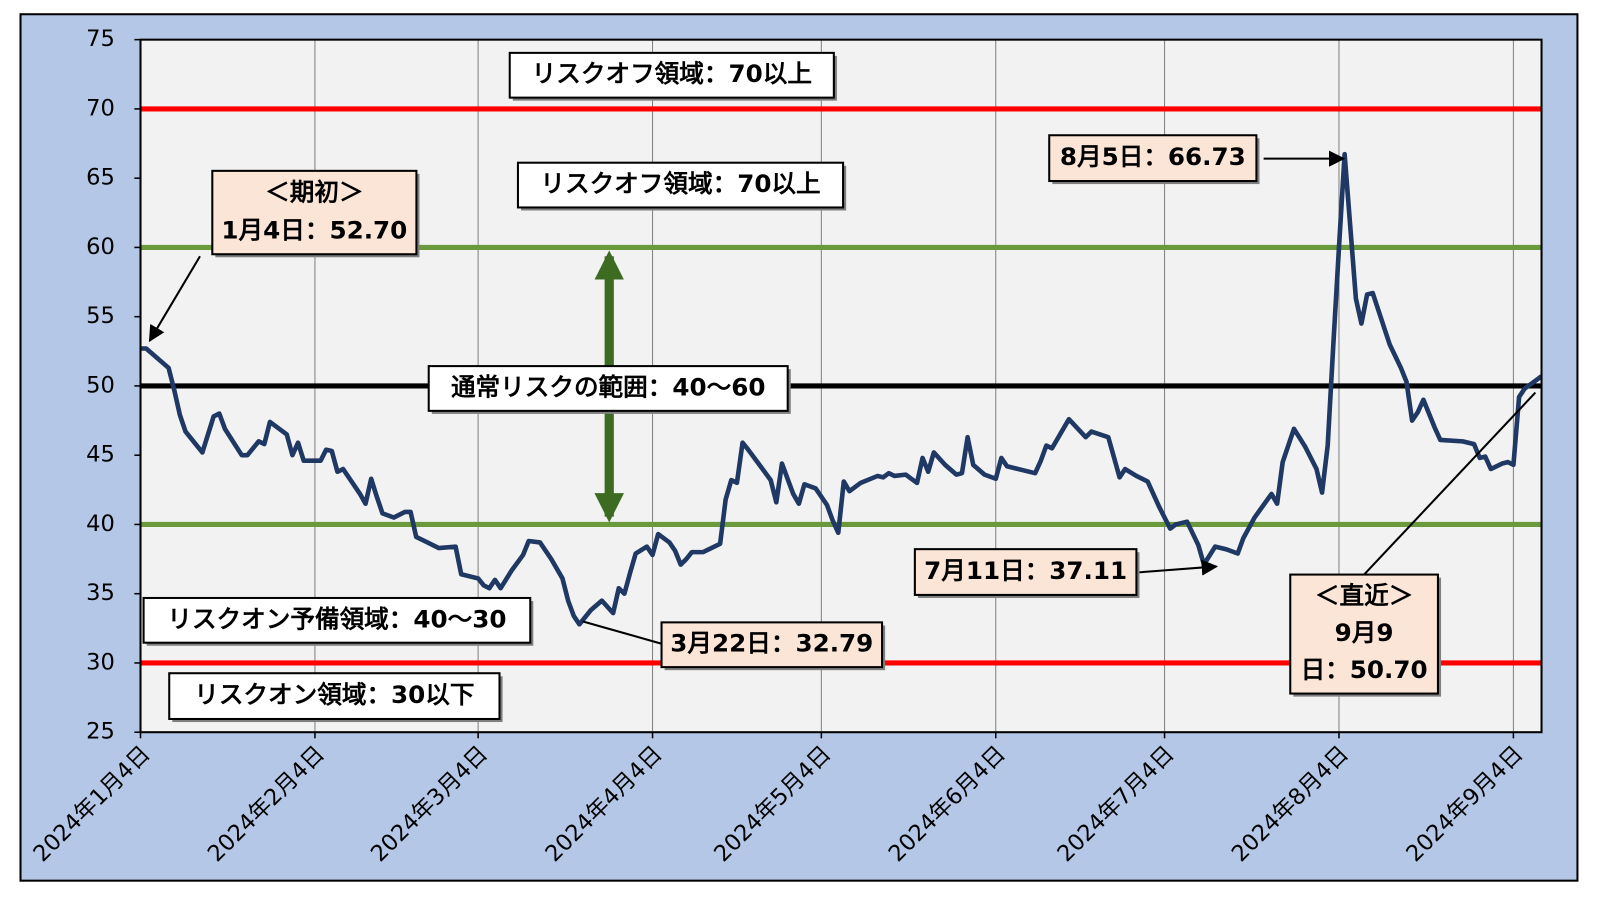  What do you see at coordinates (314, 192) in the screenshot?
I see `annotation-text: ＜期初＞` at bounding box center [314, 192].